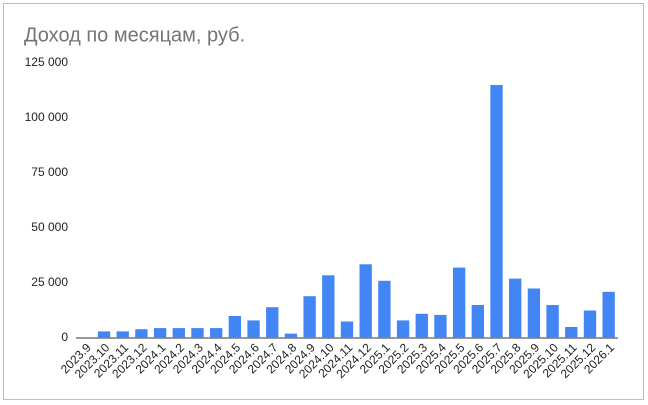 The height and width of the screenshot is (405, 648). What do you see at coordinates (49, 282) in the screenshot?
I see `y-tick-label: 25 000` at bounding box center [49, 282].